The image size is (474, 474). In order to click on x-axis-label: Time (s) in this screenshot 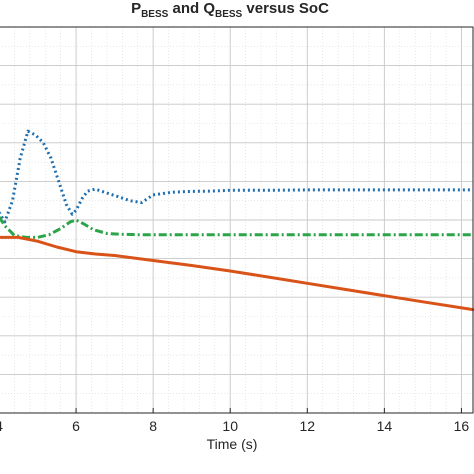, I will do `click(232, 444)`.